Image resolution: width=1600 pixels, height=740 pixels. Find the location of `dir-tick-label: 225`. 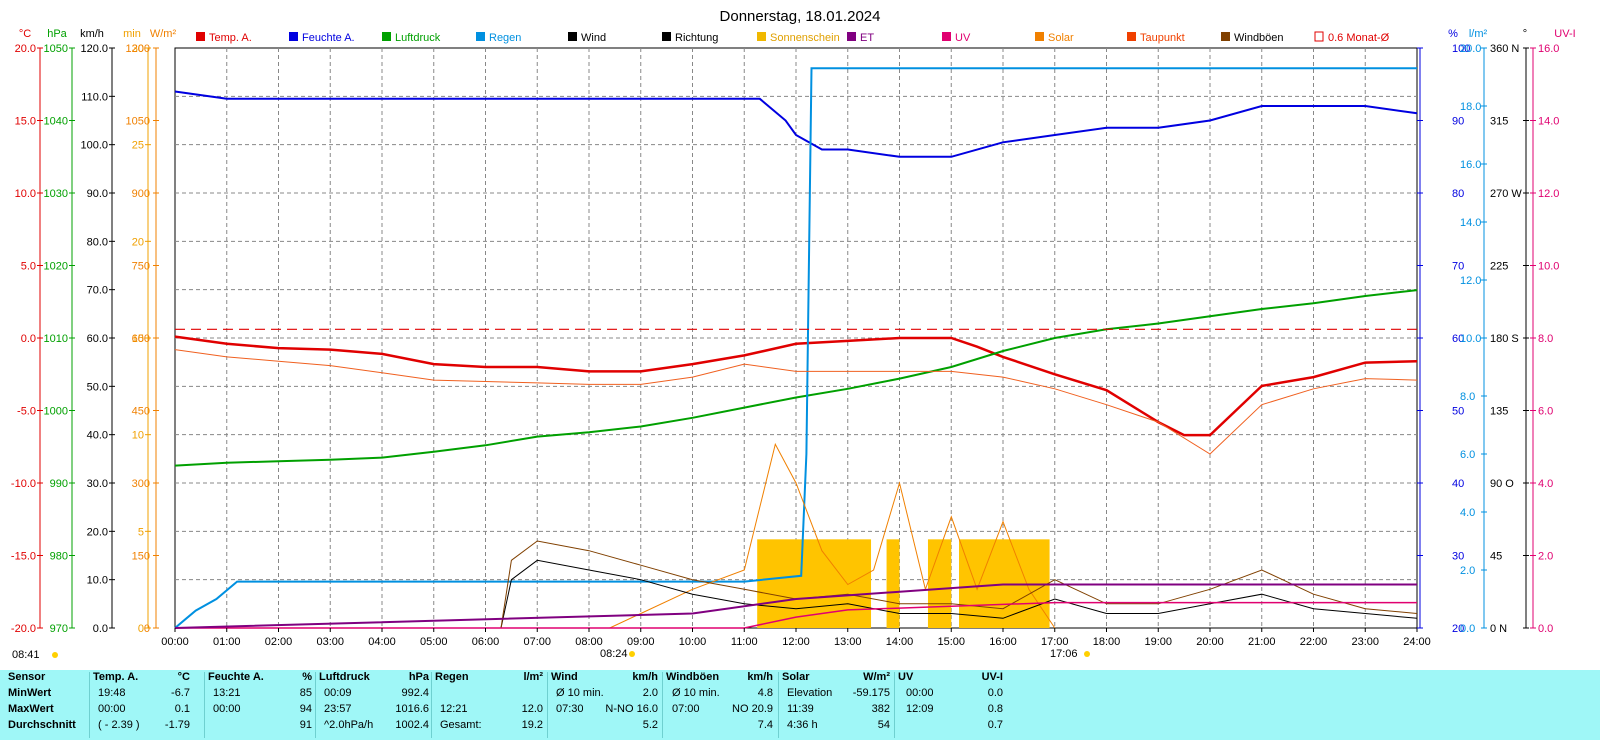

dir-tick-label: 225 is located at coordinates (1499, 267).